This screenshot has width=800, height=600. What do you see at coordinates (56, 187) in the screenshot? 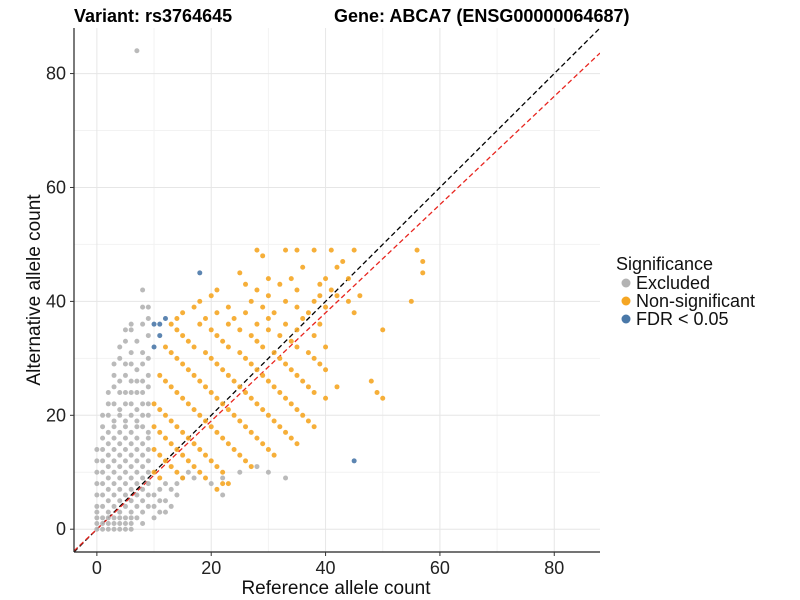
I see `y-tick-label: 60` at bounding box center [56, 187].